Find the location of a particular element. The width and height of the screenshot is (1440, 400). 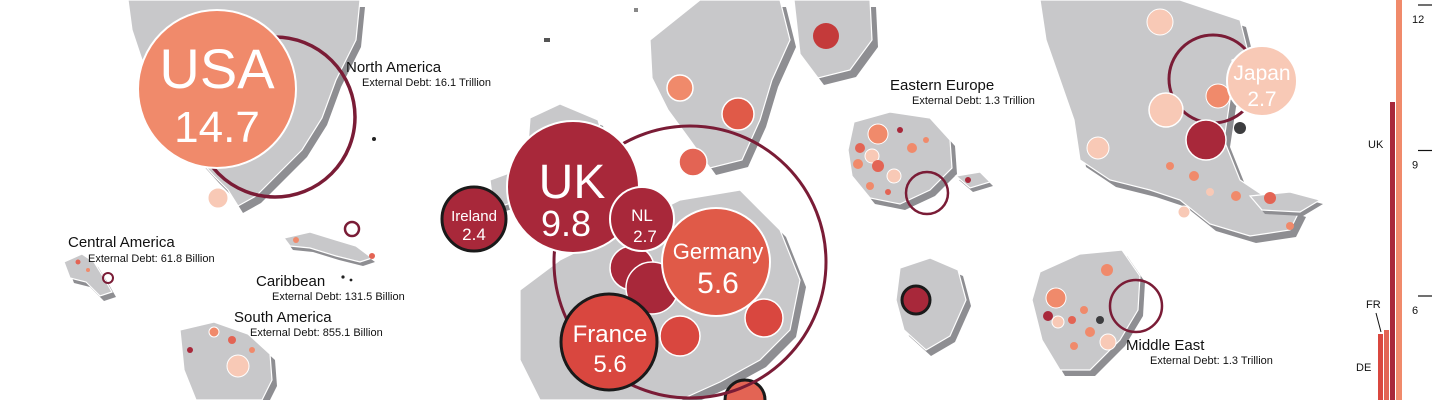

north-america-debt: External Debt: 16.1 Trillion is located at coordinates (426, 83).